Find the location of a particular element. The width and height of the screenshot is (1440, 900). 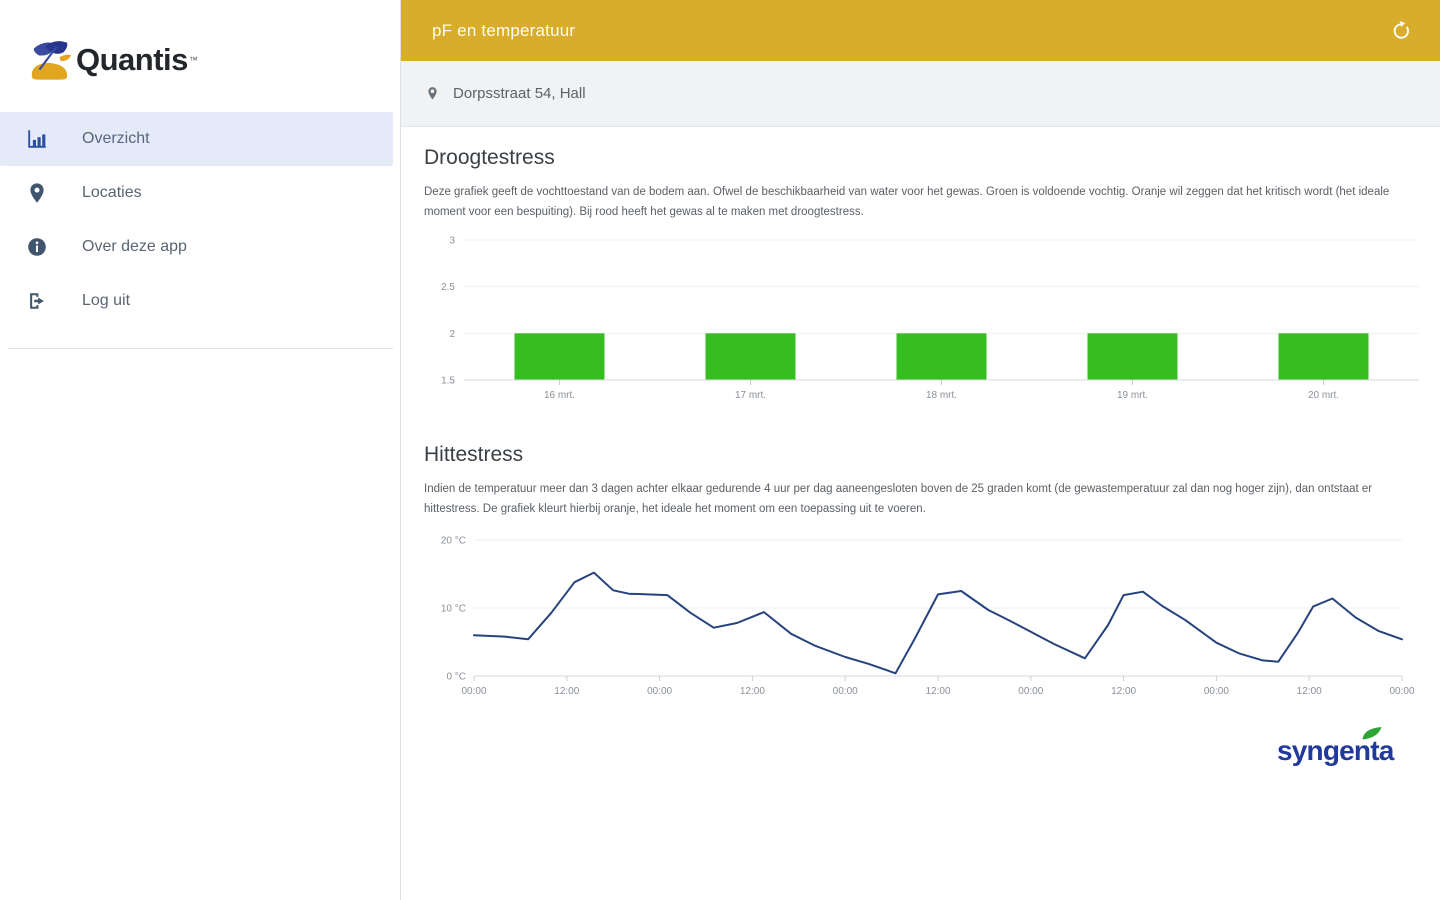

svg-text: 3 is located at coordinates (452, 241).